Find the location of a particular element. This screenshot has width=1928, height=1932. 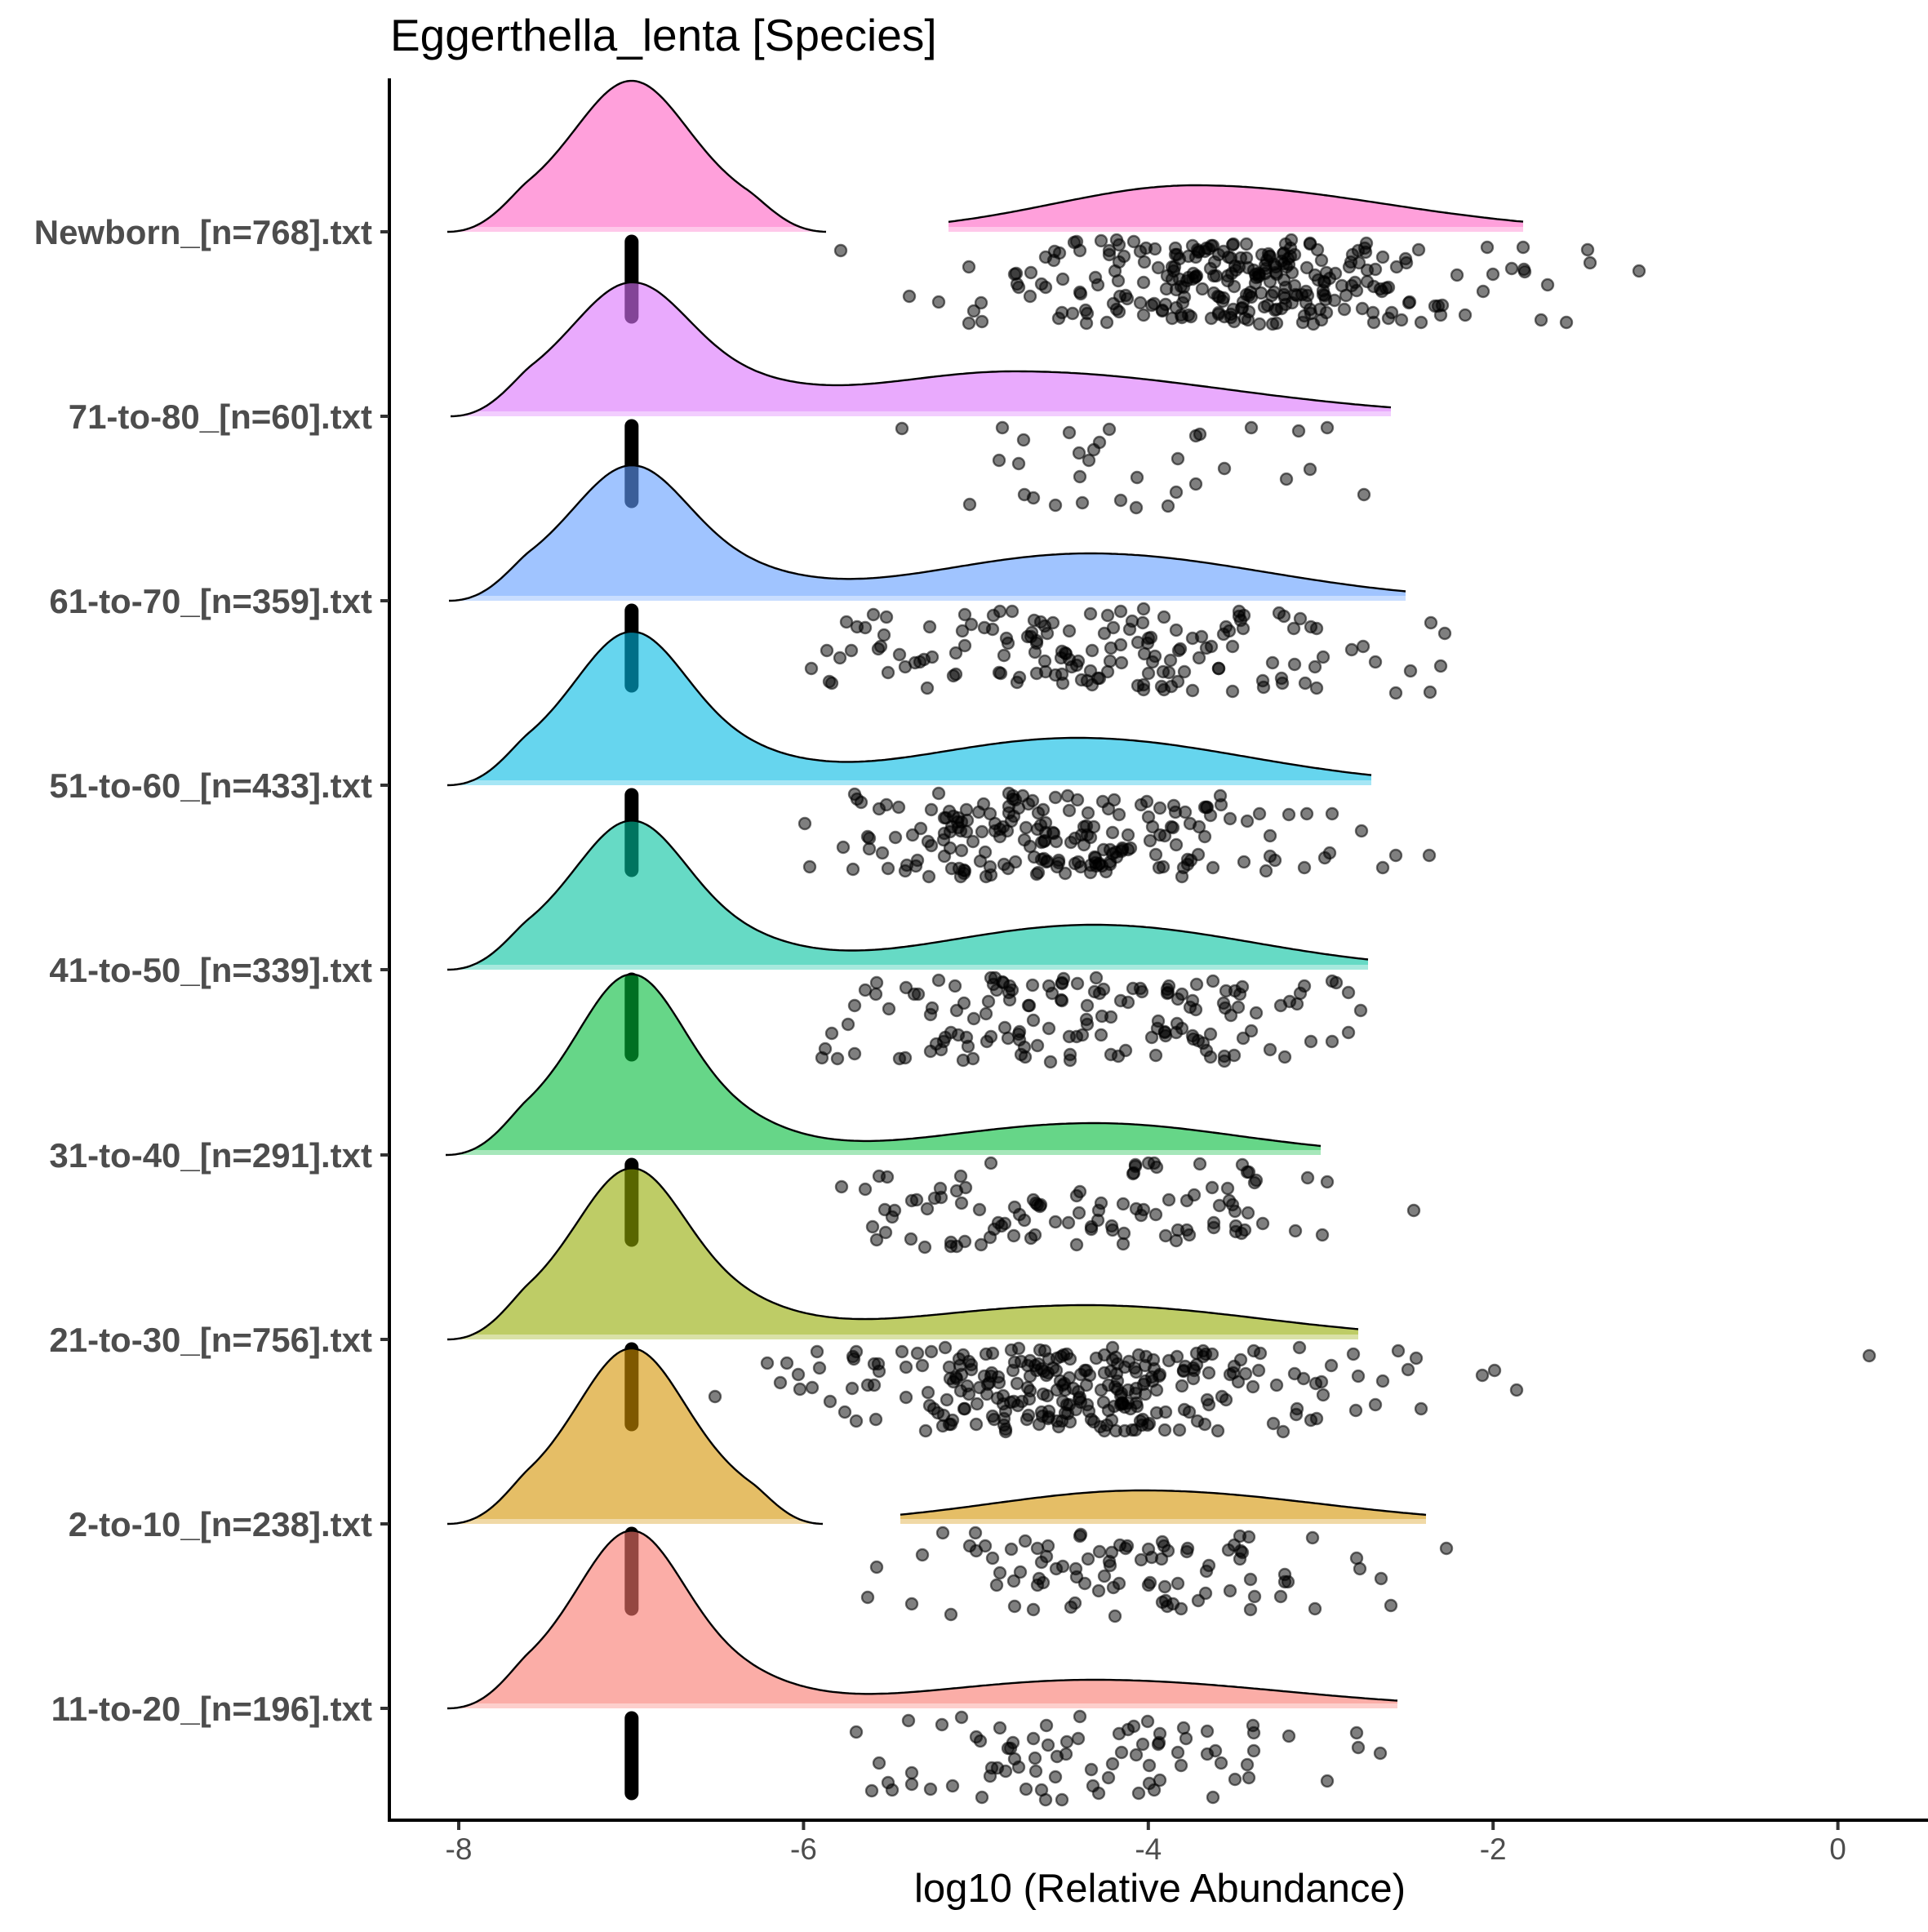

svg-text: Newborn_[n=768].txt is located at coordinates (203, 232).